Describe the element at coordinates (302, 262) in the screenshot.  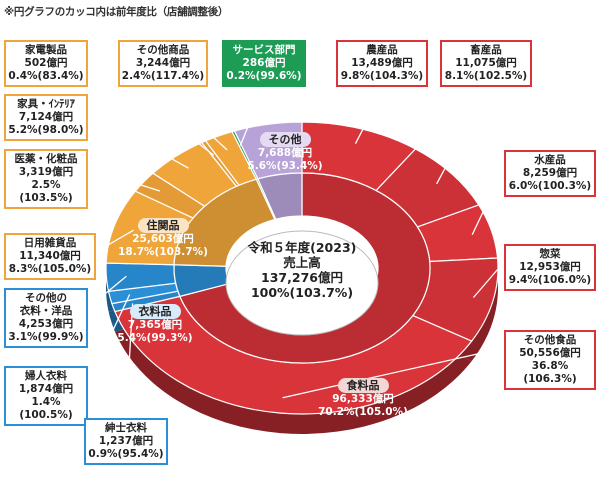
I see `center-label: 売上高` at that location.